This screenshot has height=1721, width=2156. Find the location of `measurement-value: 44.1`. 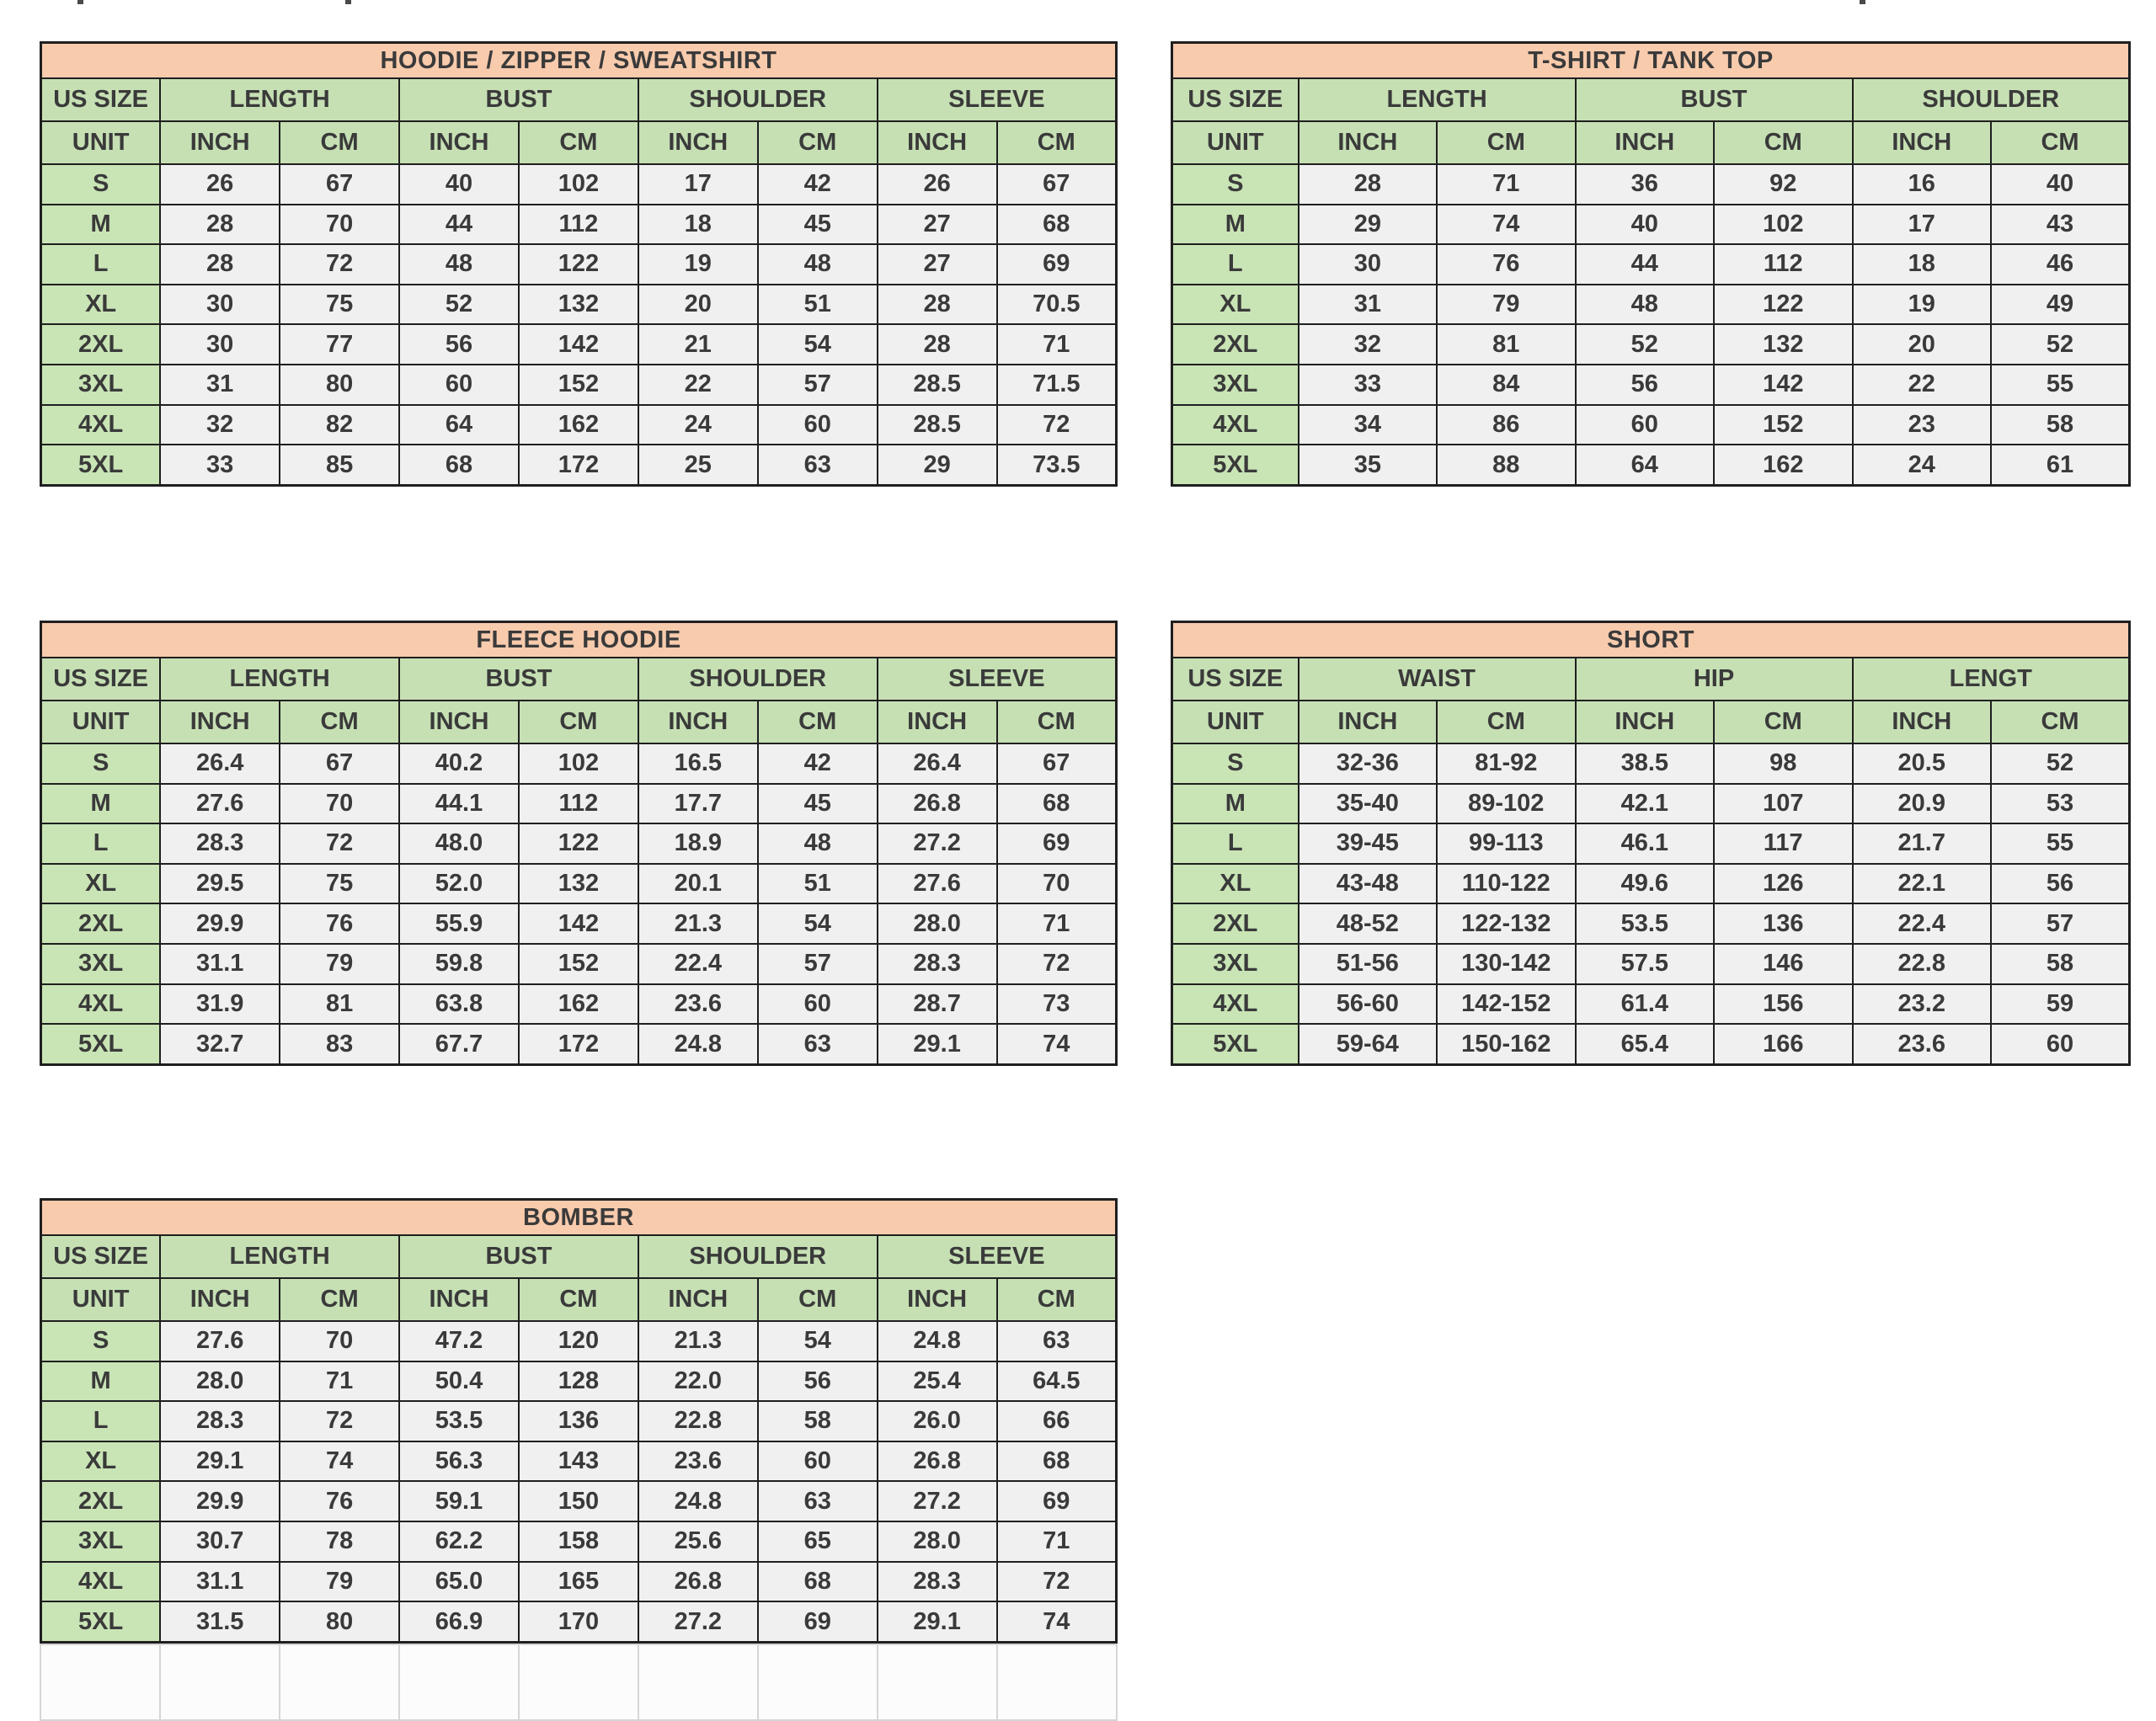

measurement-value: 44.1 is located at coordinates (459, 803).